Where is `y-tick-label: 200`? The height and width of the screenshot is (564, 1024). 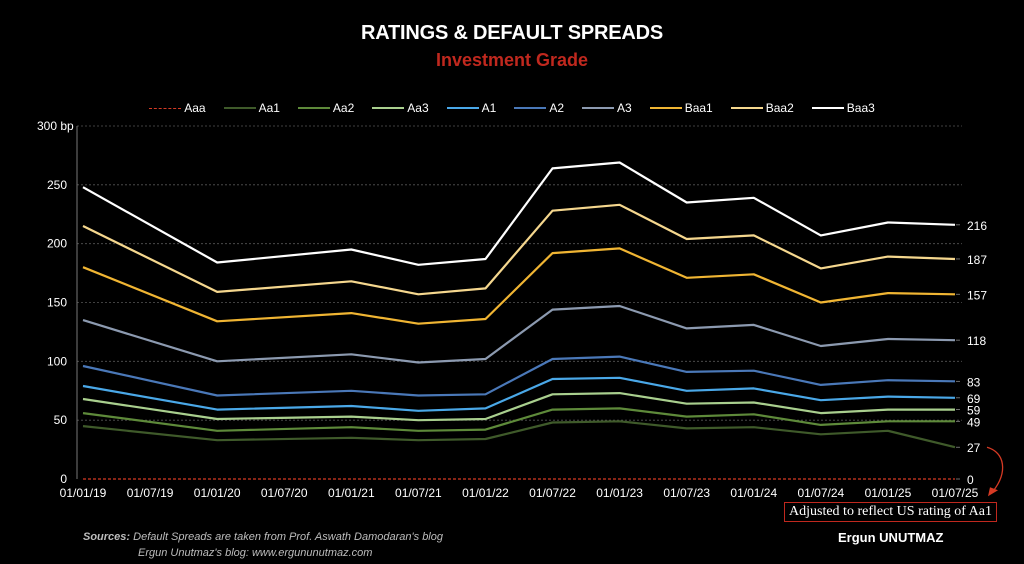 y-tick-label: 200 is located at coordinates (57, 244).